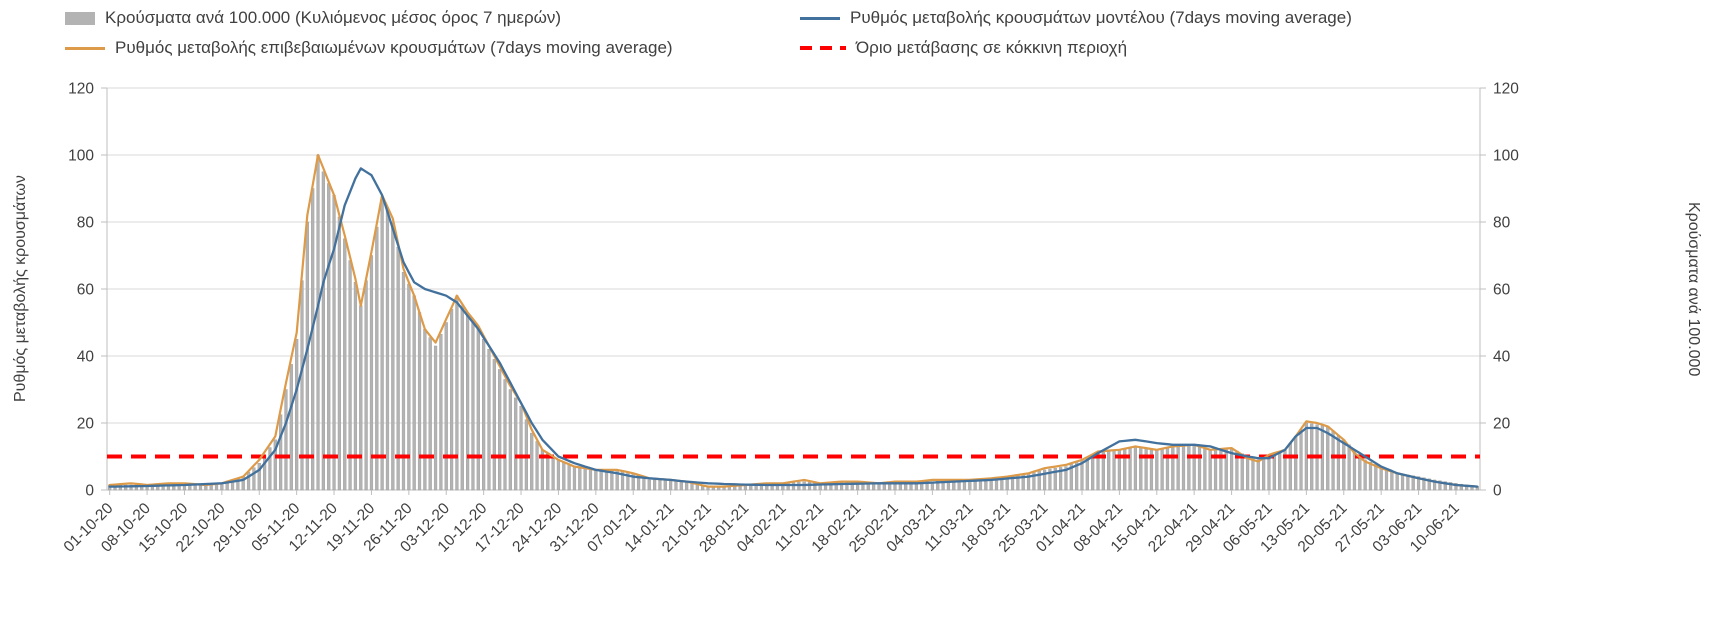  What do you see at coordinates (20, 289) in the screenshot?
I see `y-axis-title-left: Ρυθμός μεταβολής κρουσμάτων` at bounding box center [20, 289].